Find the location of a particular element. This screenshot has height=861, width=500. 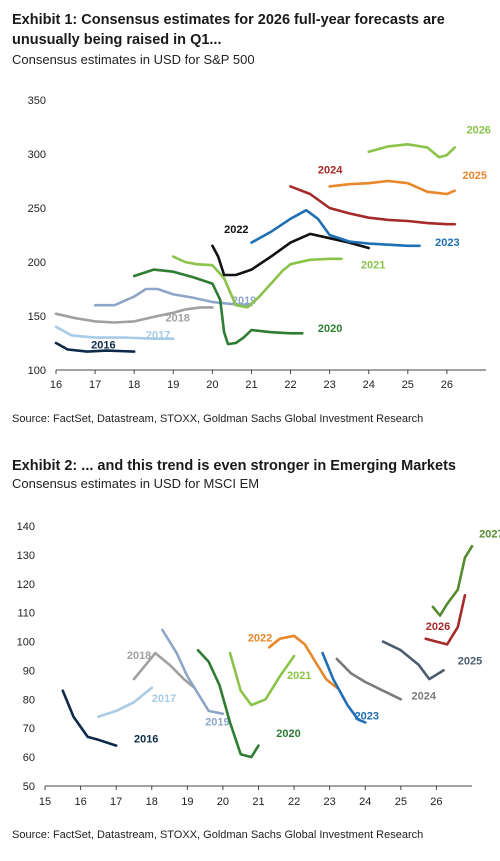

y-tick-label: 200 is located at coordinates (37, 263).